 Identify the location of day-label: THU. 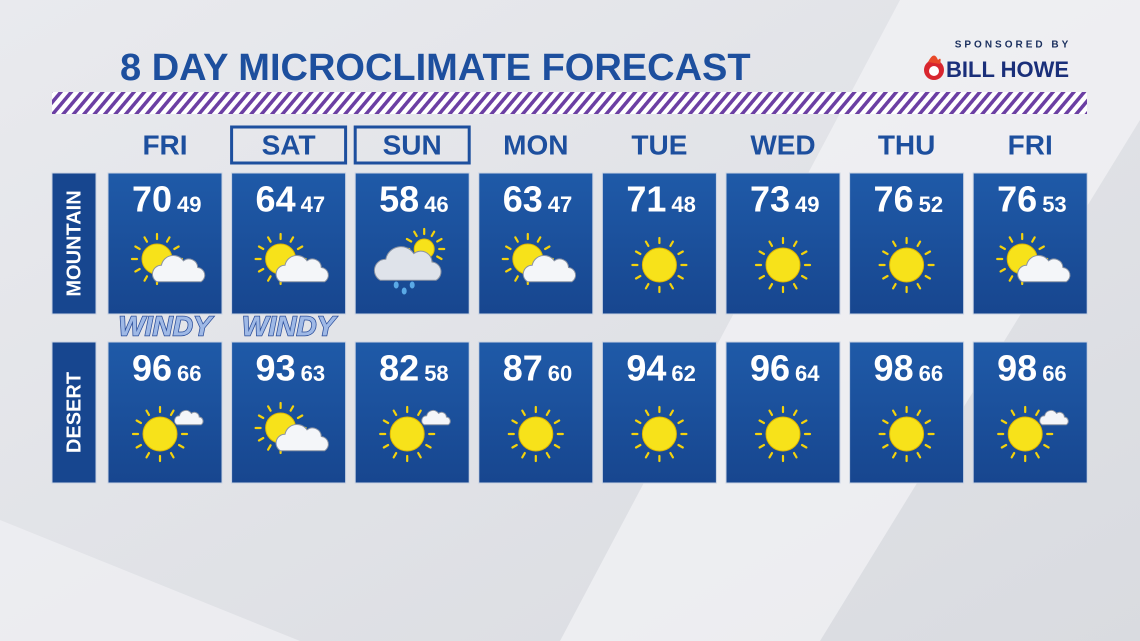
(907, 144).